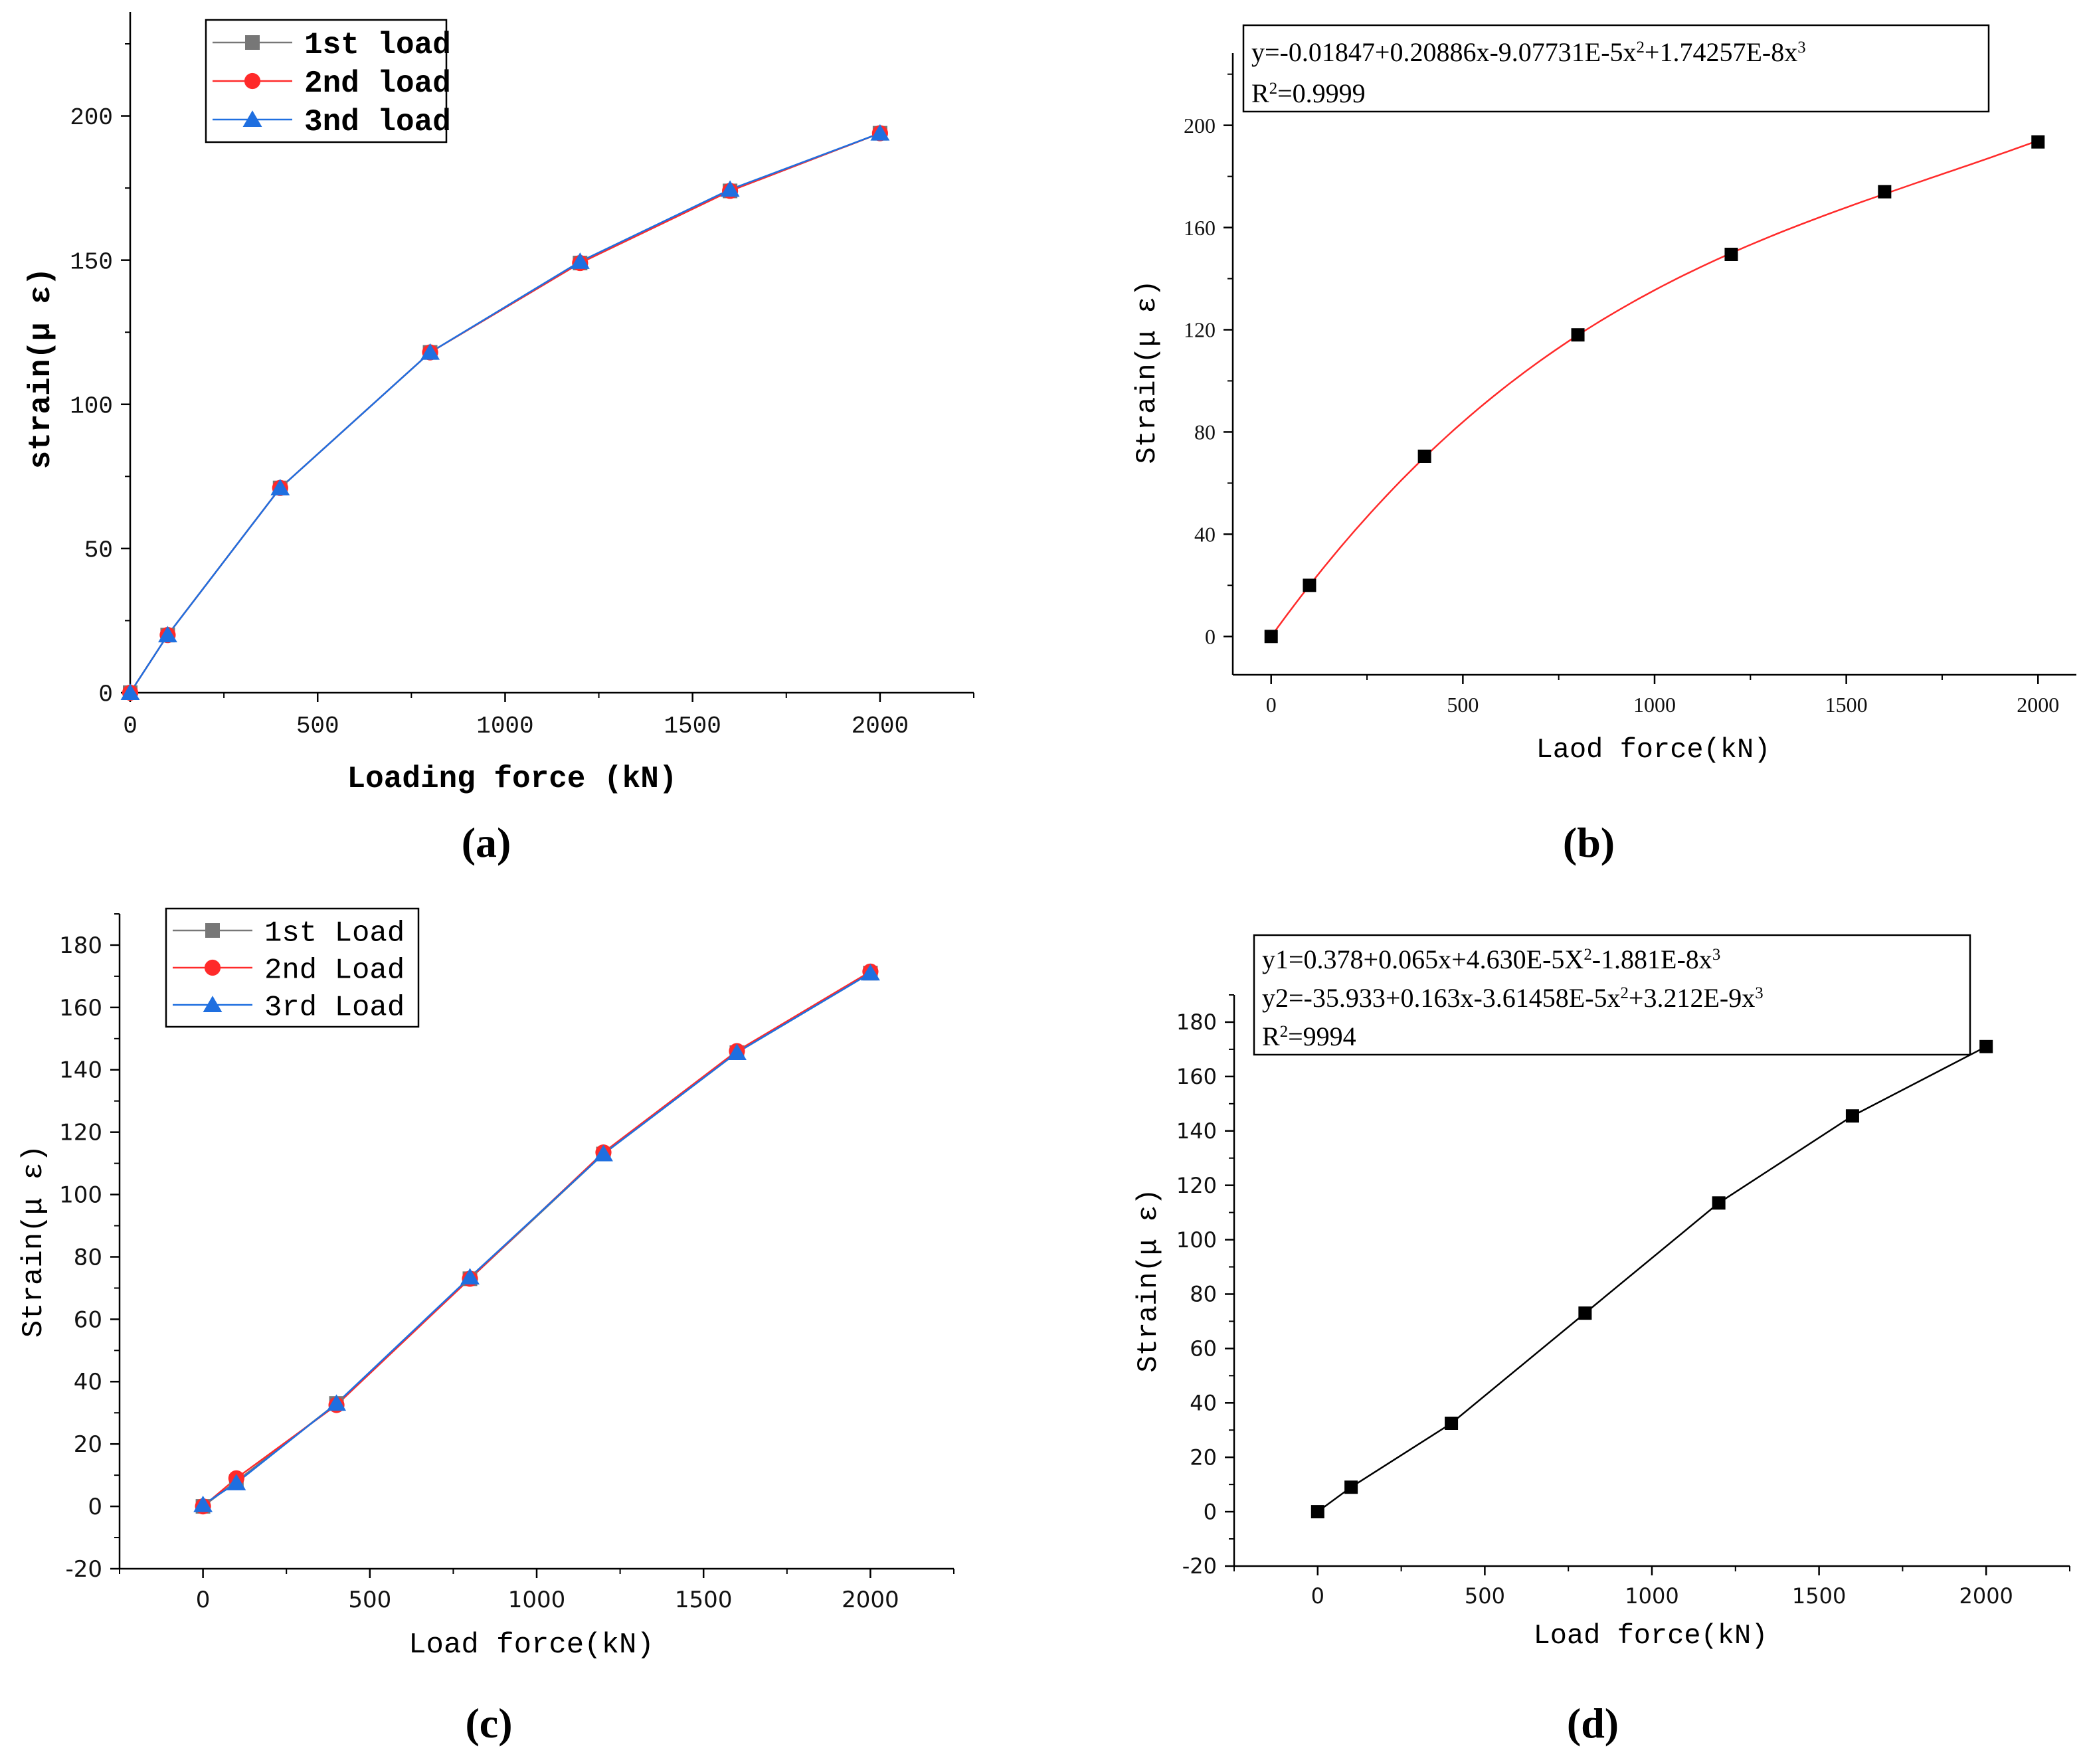 The height and width of the screenshot is (1764, 2083). I want to click on annotation-text: +3.212E-9x, so click(1692, 998).